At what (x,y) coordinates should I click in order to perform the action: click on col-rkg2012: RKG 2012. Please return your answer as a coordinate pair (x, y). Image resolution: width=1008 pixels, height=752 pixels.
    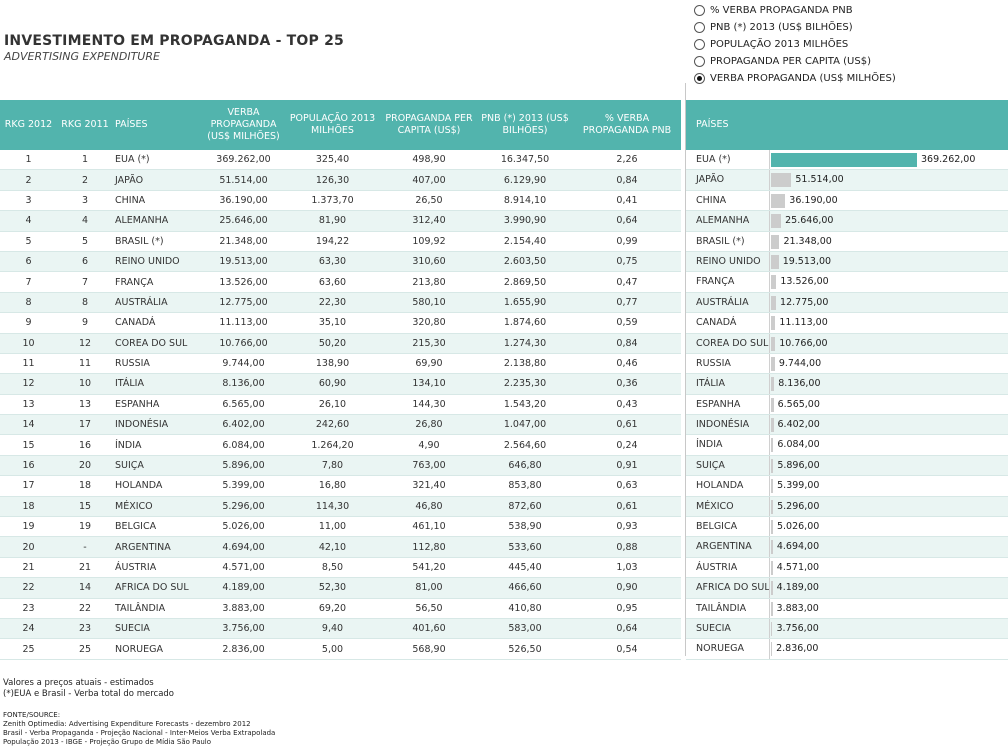
    Looking at the image, I should click on (28, 125).